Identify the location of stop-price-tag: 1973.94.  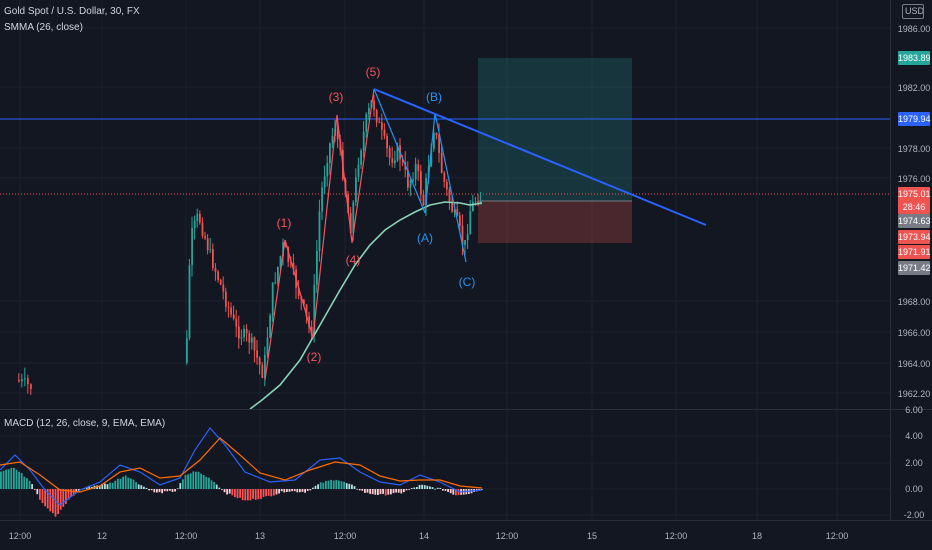
(914, 237).